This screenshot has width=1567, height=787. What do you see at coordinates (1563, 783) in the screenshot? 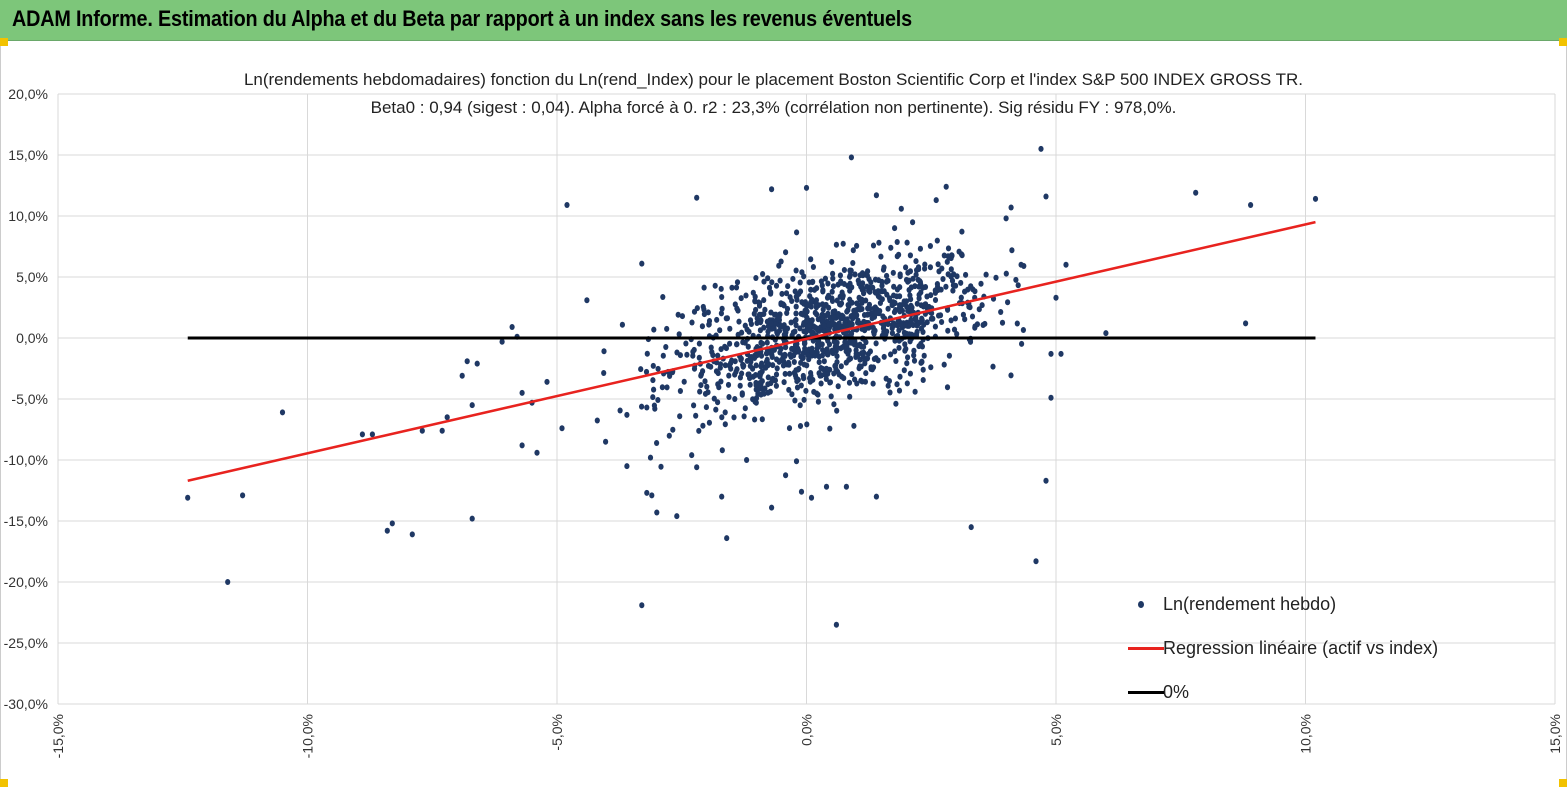
I see `resize-handle-bottom-right` at bounding box center [1563, 783].